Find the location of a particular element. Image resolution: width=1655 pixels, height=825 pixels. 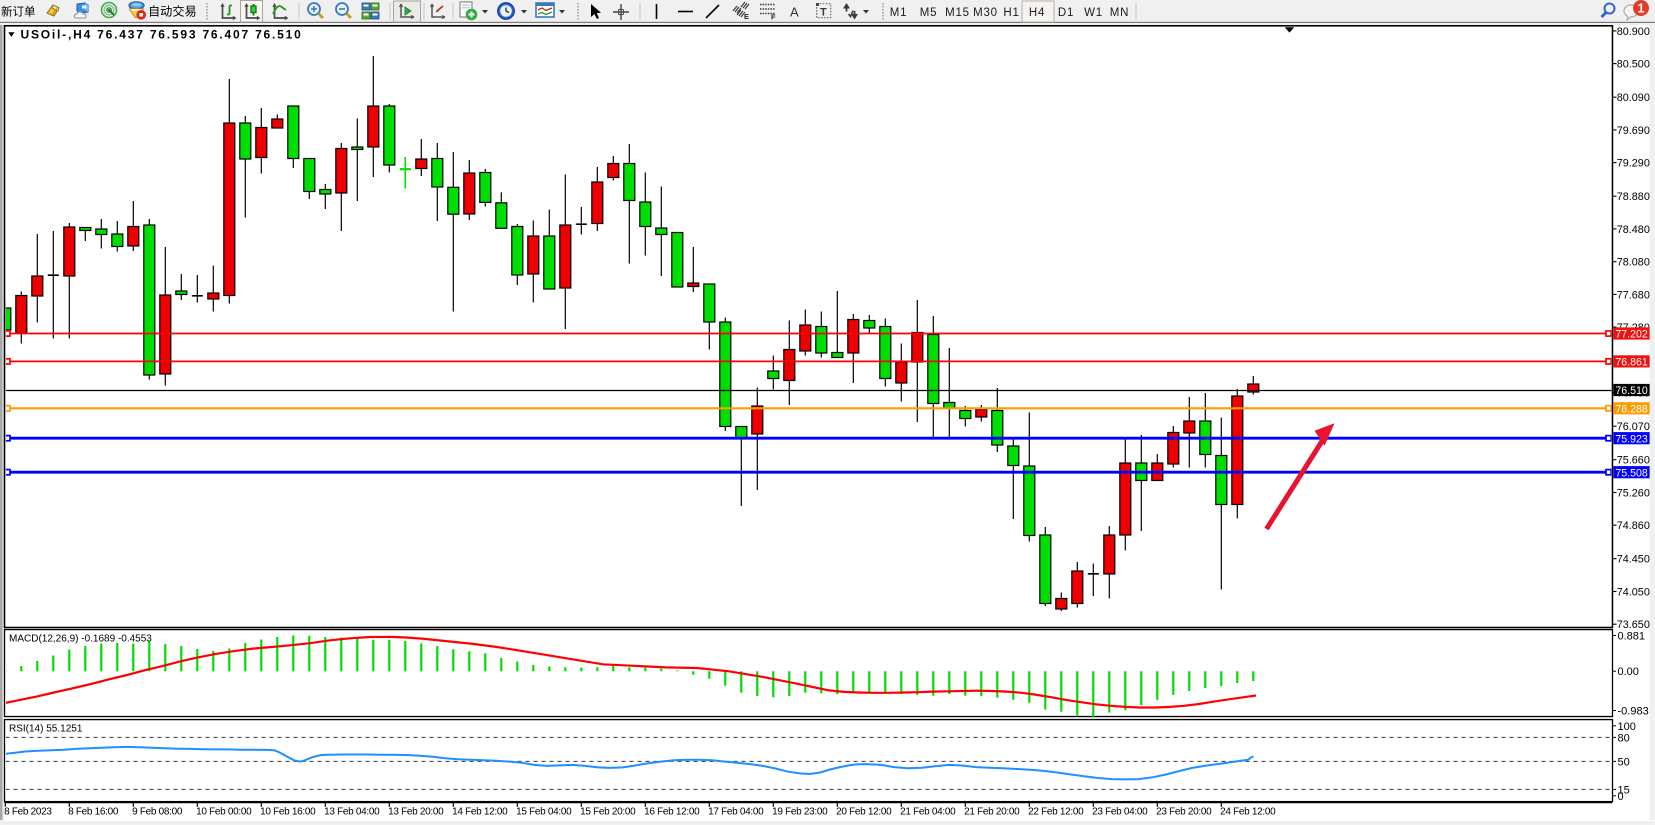

svg-text: 16 Feb 12:00 is located at coordinates (672, 812).